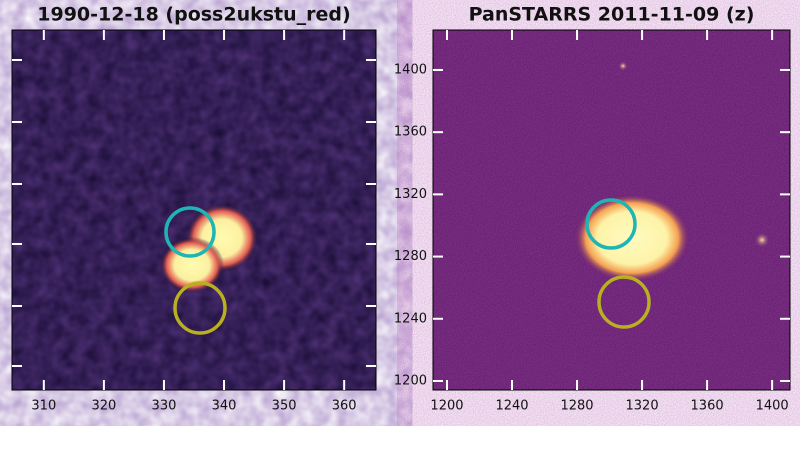 This screenshot has width=800, height=450. What do you see at coordinates (410, 318) in the screenshot?
I see `y-tick-label: 1240` at bounding box center [410, 318].